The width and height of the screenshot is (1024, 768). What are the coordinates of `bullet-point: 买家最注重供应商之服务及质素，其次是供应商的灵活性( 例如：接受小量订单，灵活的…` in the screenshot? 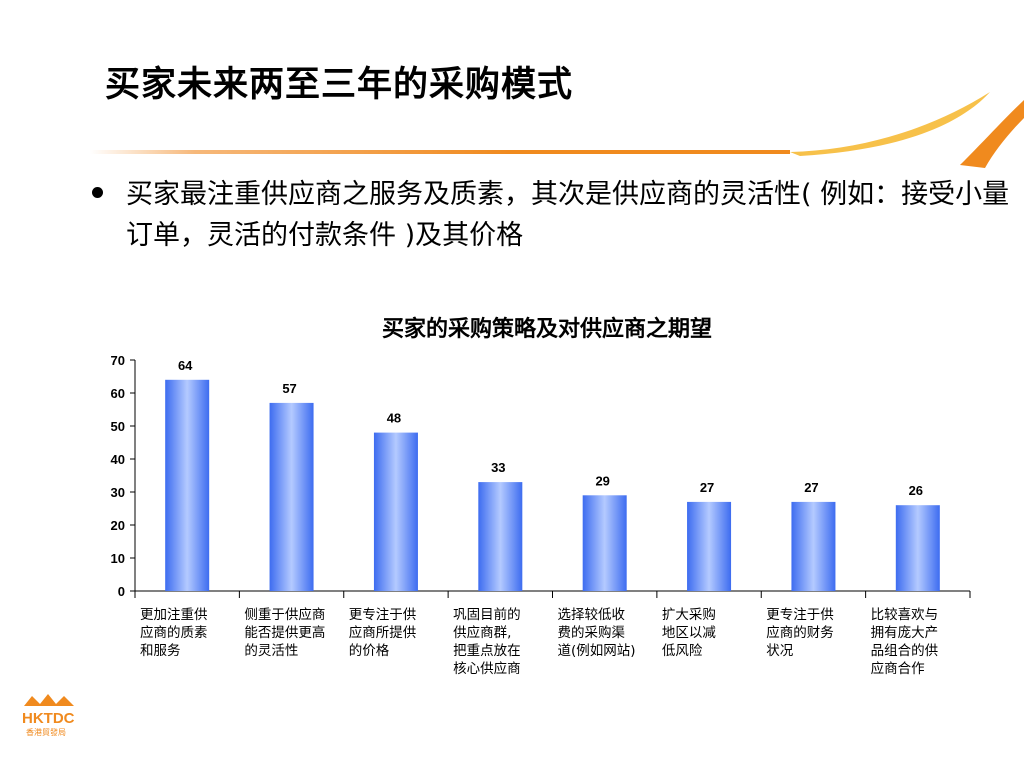 It's located at (552, 215).